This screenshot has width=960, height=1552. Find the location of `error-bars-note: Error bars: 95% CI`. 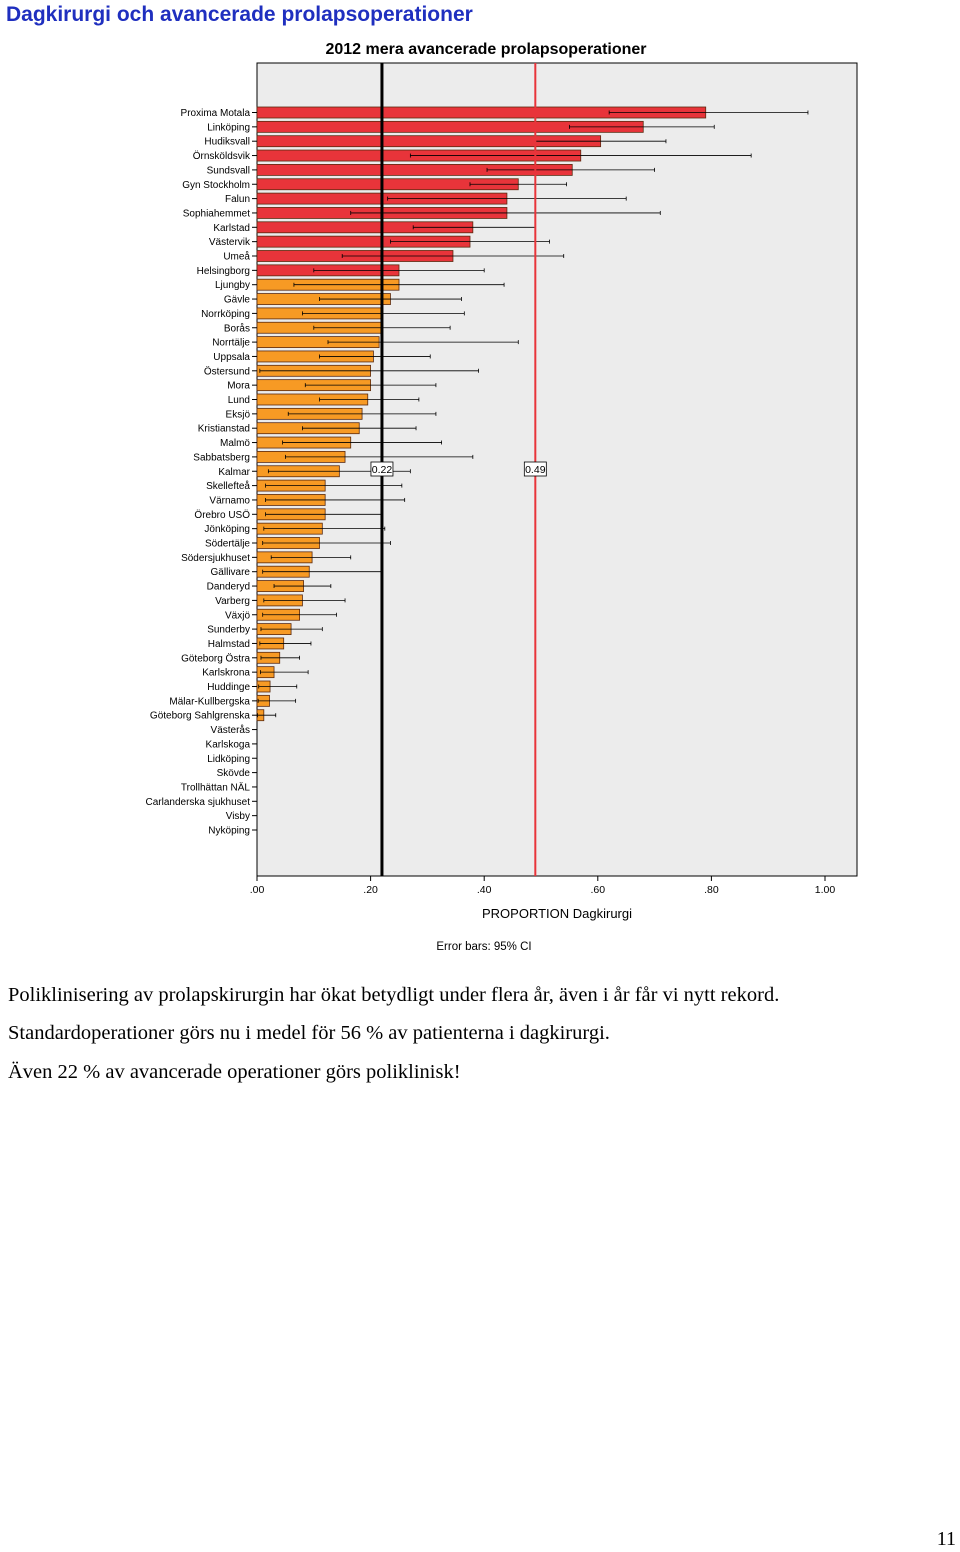

error-bars-note: Error bars: 95% CI is located at coordinates (483, 947).